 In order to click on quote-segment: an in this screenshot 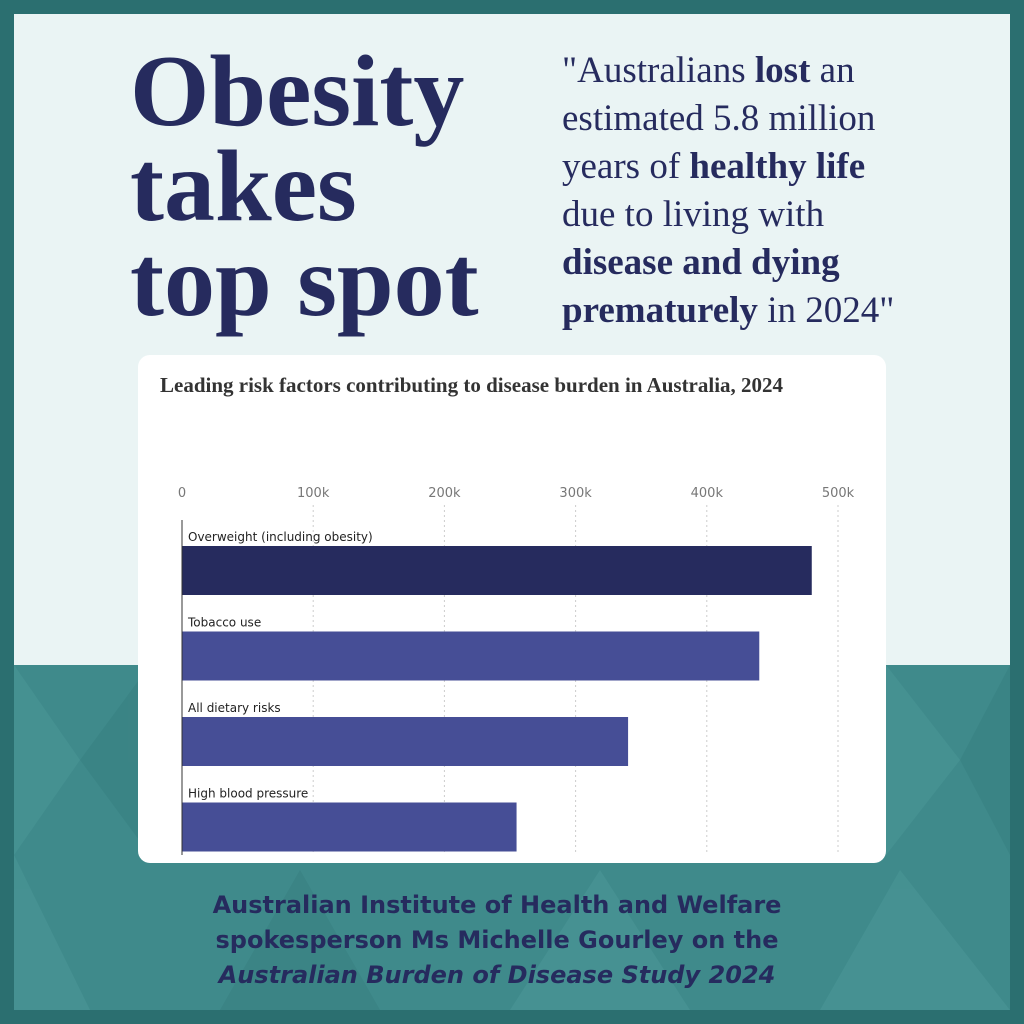, I will do `click(832, 70)`.